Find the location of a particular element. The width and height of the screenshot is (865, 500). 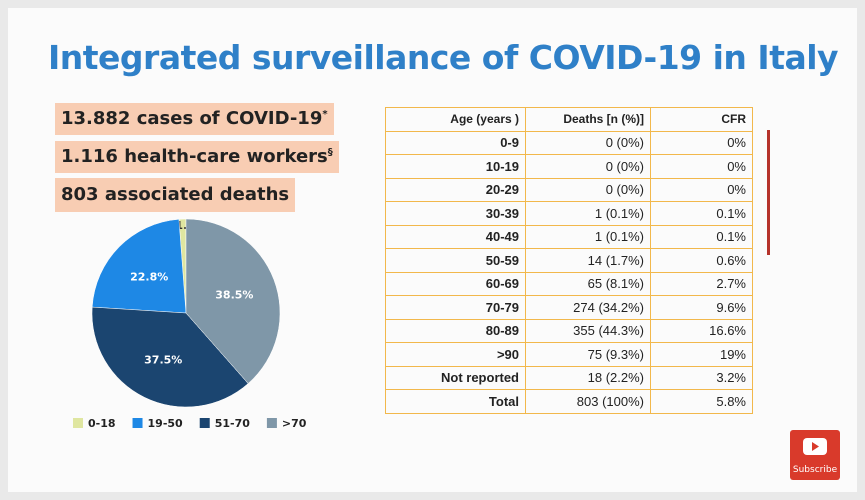

subscribe-button: Subscribe is located at coordinates (815, 455).